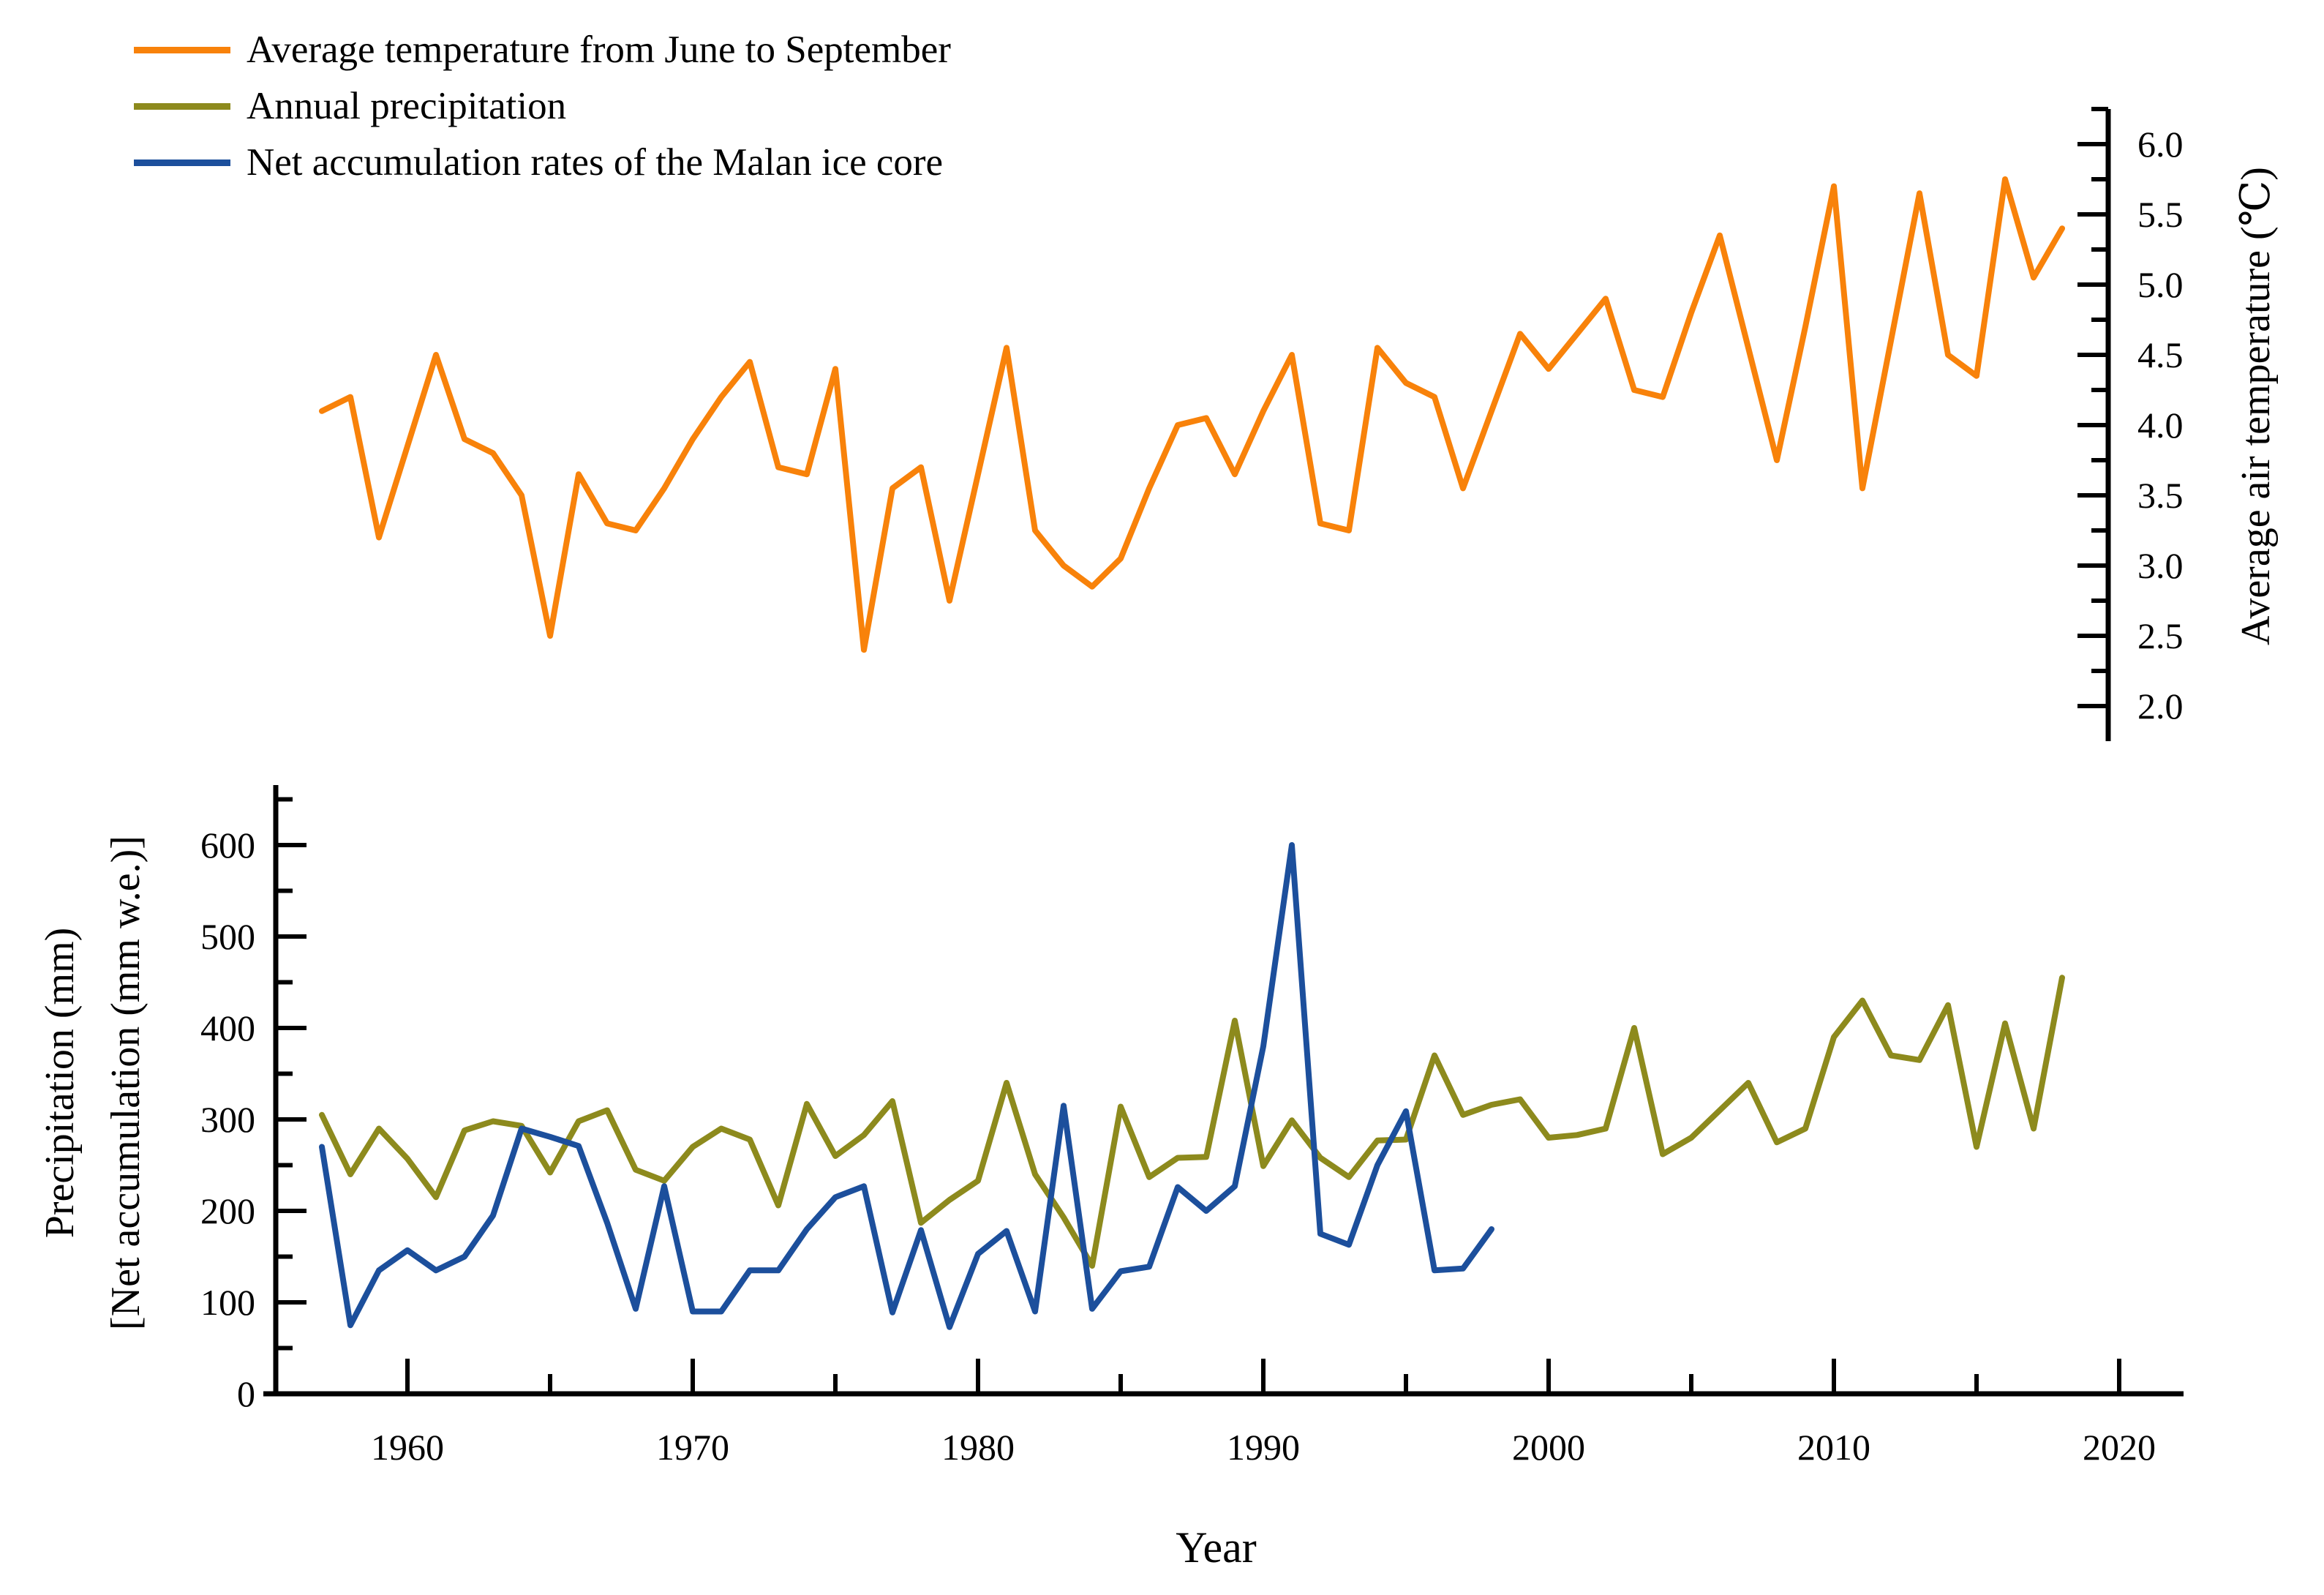 Image resolution: width=2324 pixels, height=1595 pixels. I want to click on temperature-tick-label: 2.0, so click(2160, 706).